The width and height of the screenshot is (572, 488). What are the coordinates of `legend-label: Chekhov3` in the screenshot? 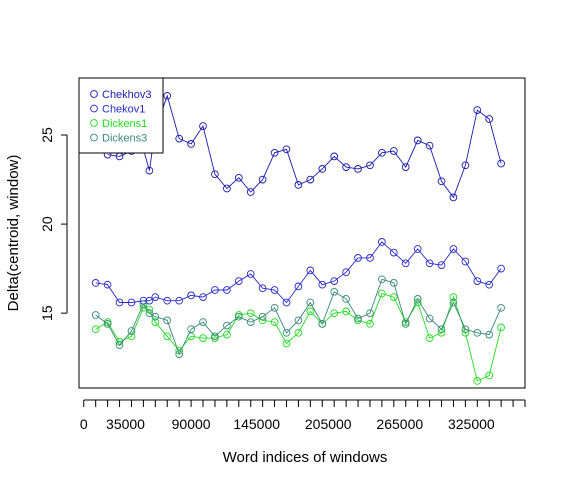 It's located at (127, 95).